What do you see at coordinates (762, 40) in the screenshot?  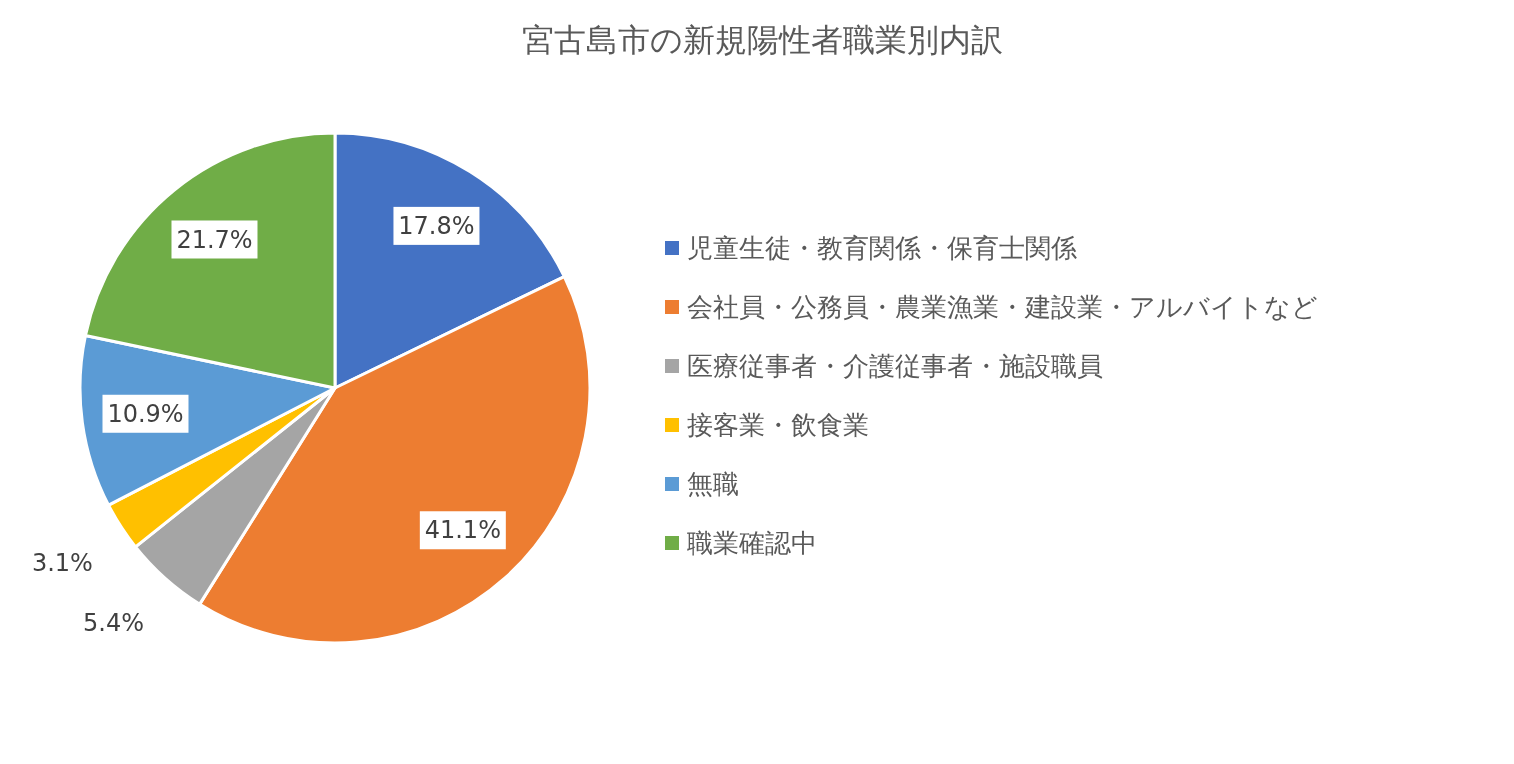 I see `chart-title: 宮古島市の新規陽性者職業別内訳` at bounding box center [762, 40].